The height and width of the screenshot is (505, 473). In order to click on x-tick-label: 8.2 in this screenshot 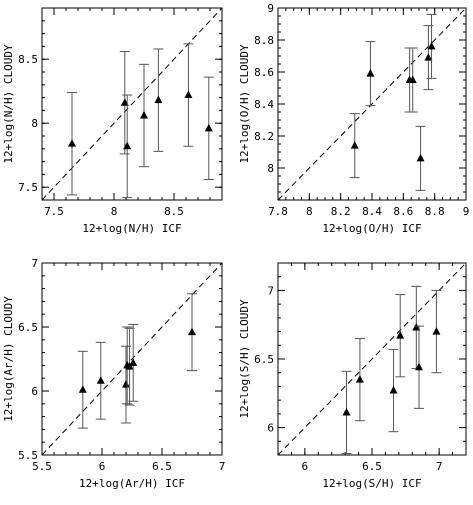, I will do `click(341, 211)`.